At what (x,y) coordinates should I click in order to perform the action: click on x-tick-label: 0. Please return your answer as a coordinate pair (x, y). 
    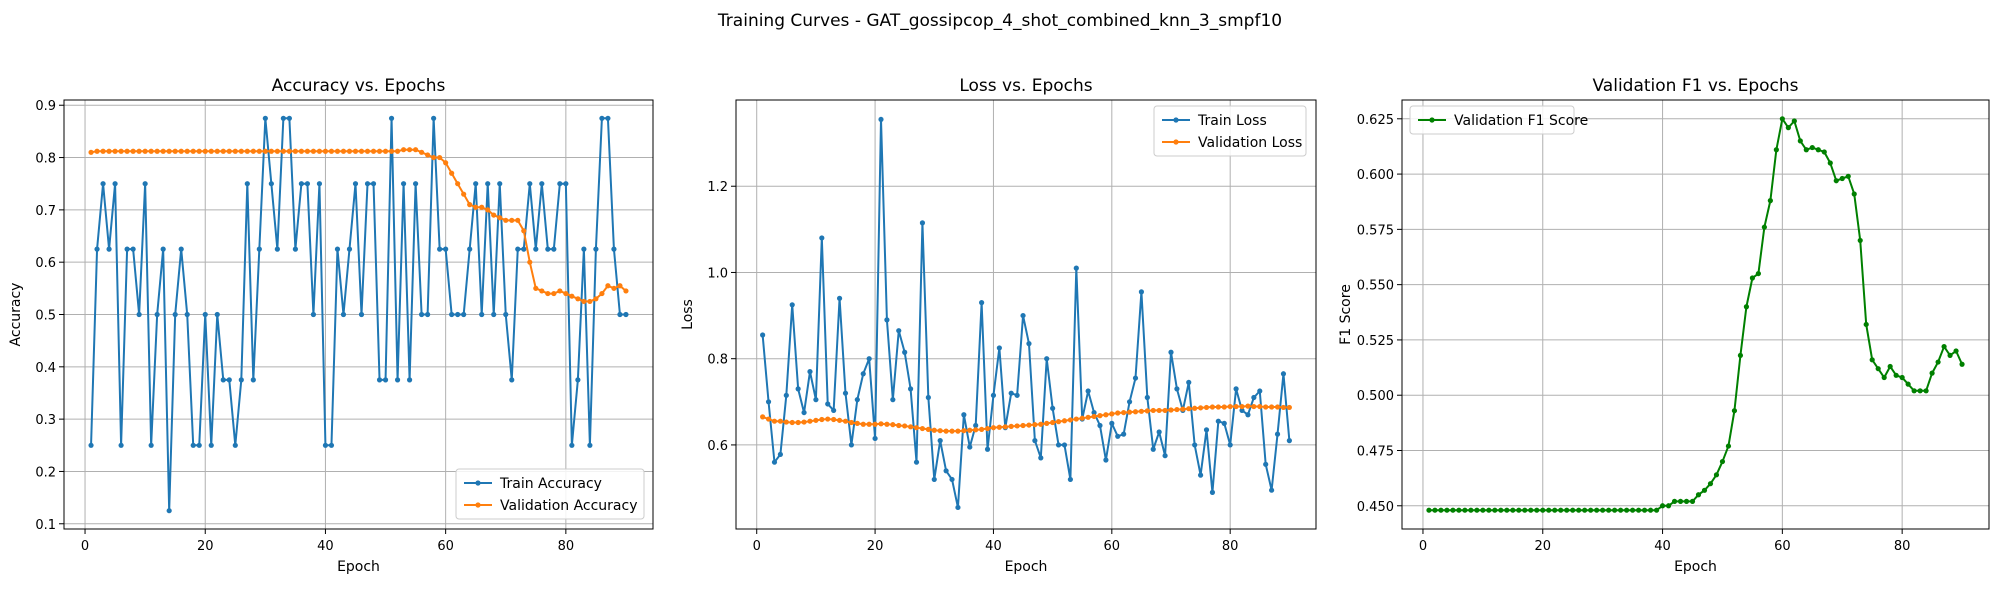
    Looking at the image, I should click on (757, 546).